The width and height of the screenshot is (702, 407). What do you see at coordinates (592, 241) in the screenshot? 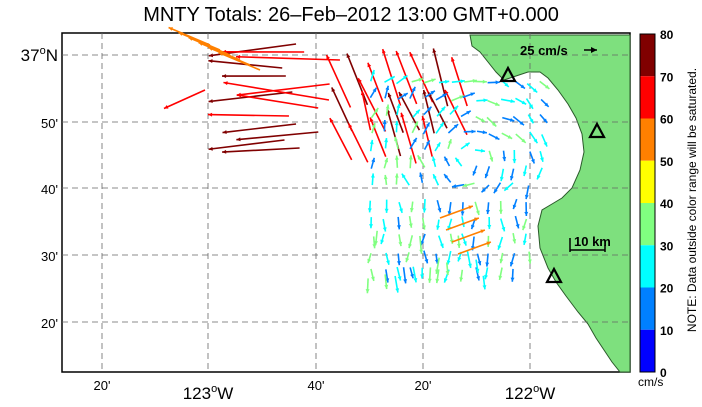
I see `scale-bar-label: 10 km` at bounding box center [592, 241].